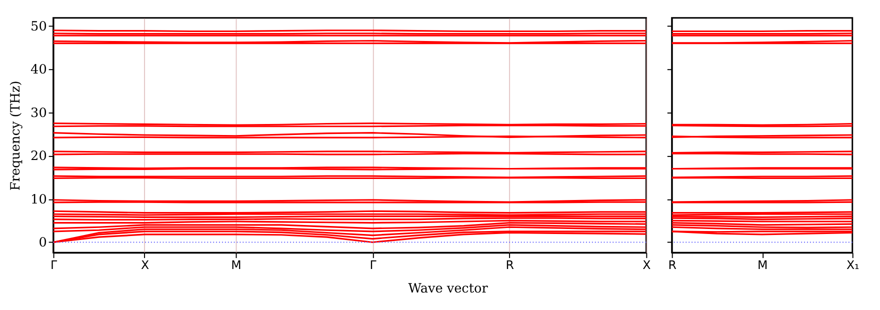 This screenshot has width=880, height=310. Describe the element at coordinates (853, 265) in the screenshot. I see `x-tick-label: X₁` at that location.